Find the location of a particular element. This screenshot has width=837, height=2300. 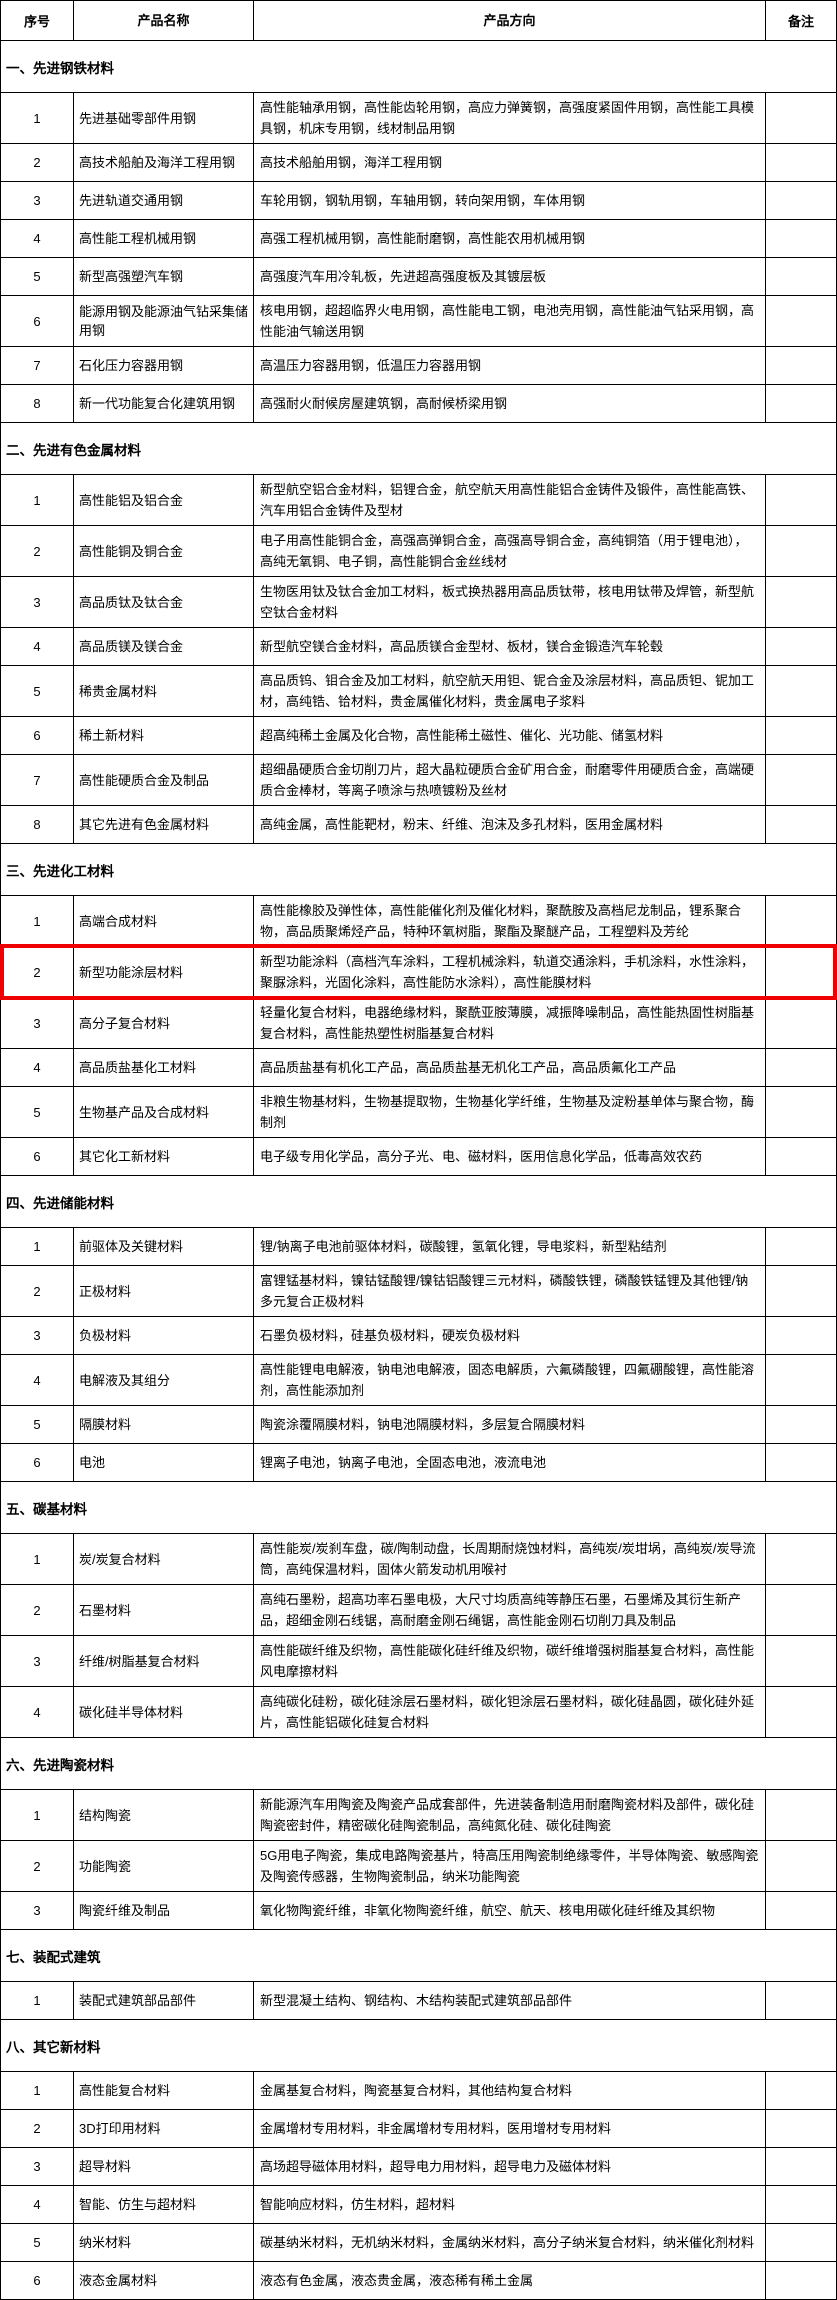

cell-product-direction-text: 高强耐火耐候房屋建筑钢，高耐候桥梁用钢 is located at coordinates (384, 403).